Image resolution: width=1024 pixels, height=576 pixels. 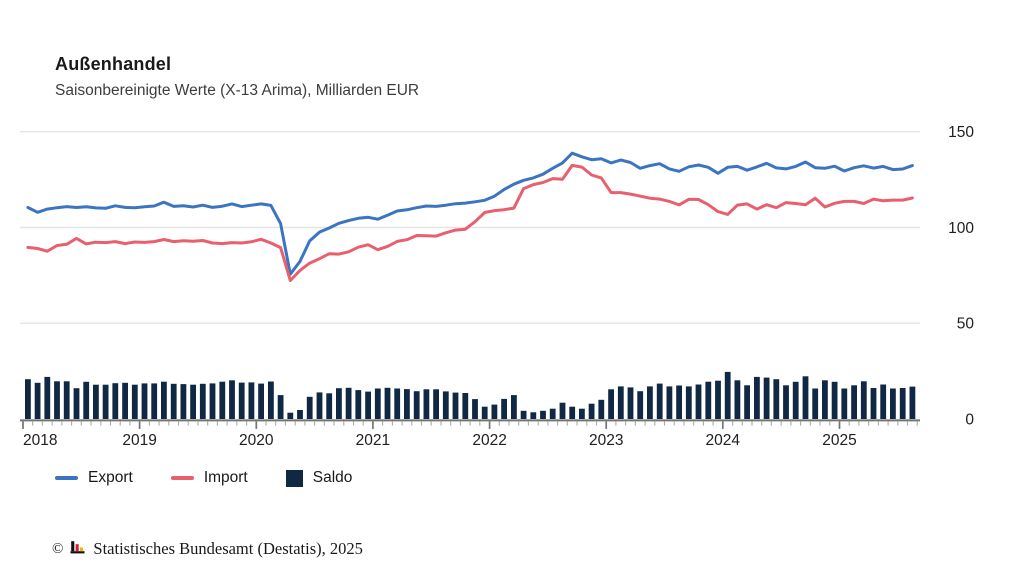 I want to click on svg-text: 2020, so click(x=256, y=440).